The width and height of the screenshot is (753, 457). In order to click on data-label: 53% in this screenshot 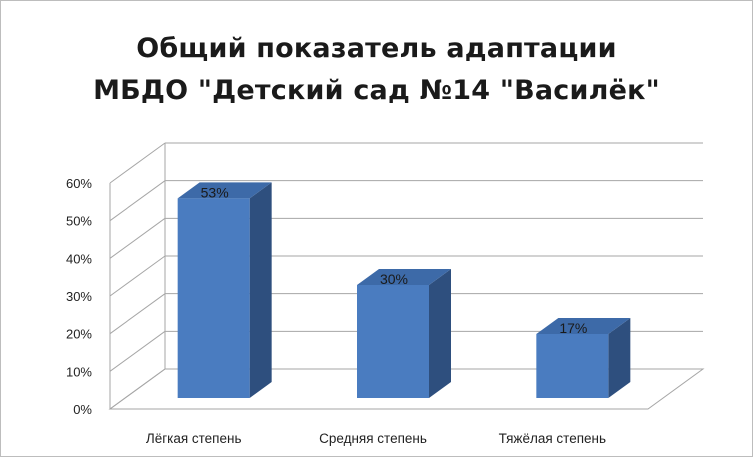, I will do `click(215, 192)`.